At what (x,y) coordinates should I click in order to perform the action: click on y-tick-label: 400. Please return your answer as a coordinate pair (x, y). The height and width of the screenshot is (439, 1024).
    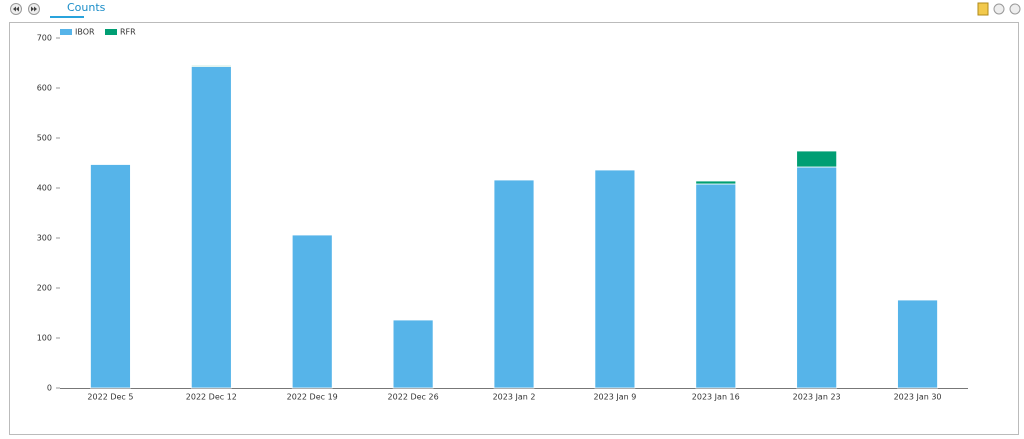
    Looking at the image, I should click on (44, 188).